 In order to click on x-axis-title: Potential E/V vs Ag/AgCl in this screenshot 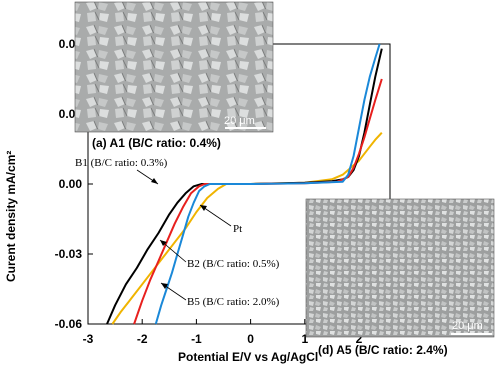, I will do `click(248, 357)`.